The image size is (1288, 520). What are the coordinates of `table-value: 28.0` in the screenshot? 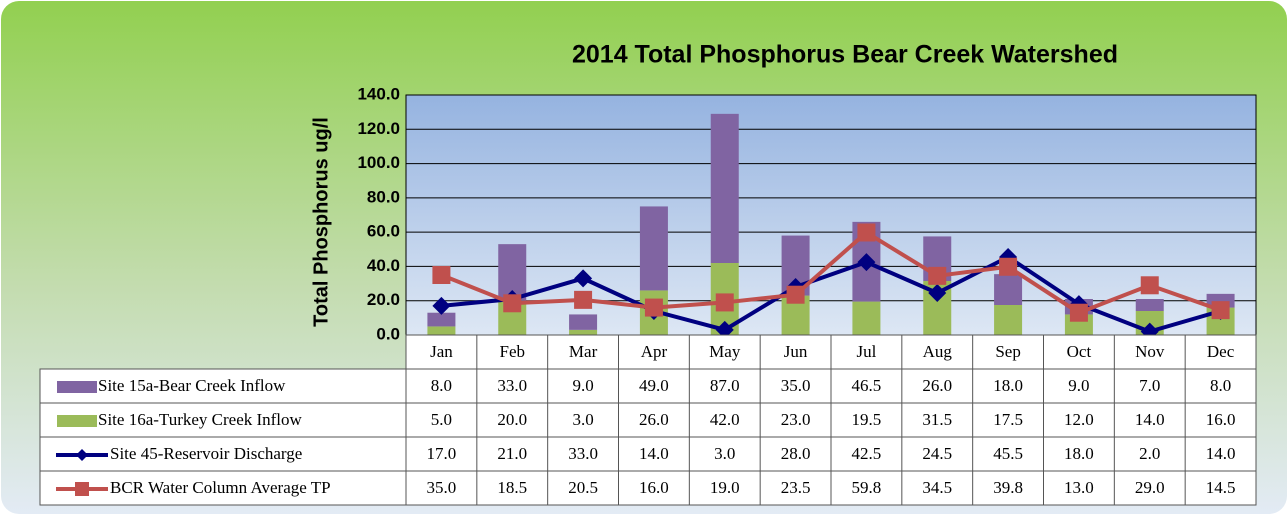 It's located at (796, 453).